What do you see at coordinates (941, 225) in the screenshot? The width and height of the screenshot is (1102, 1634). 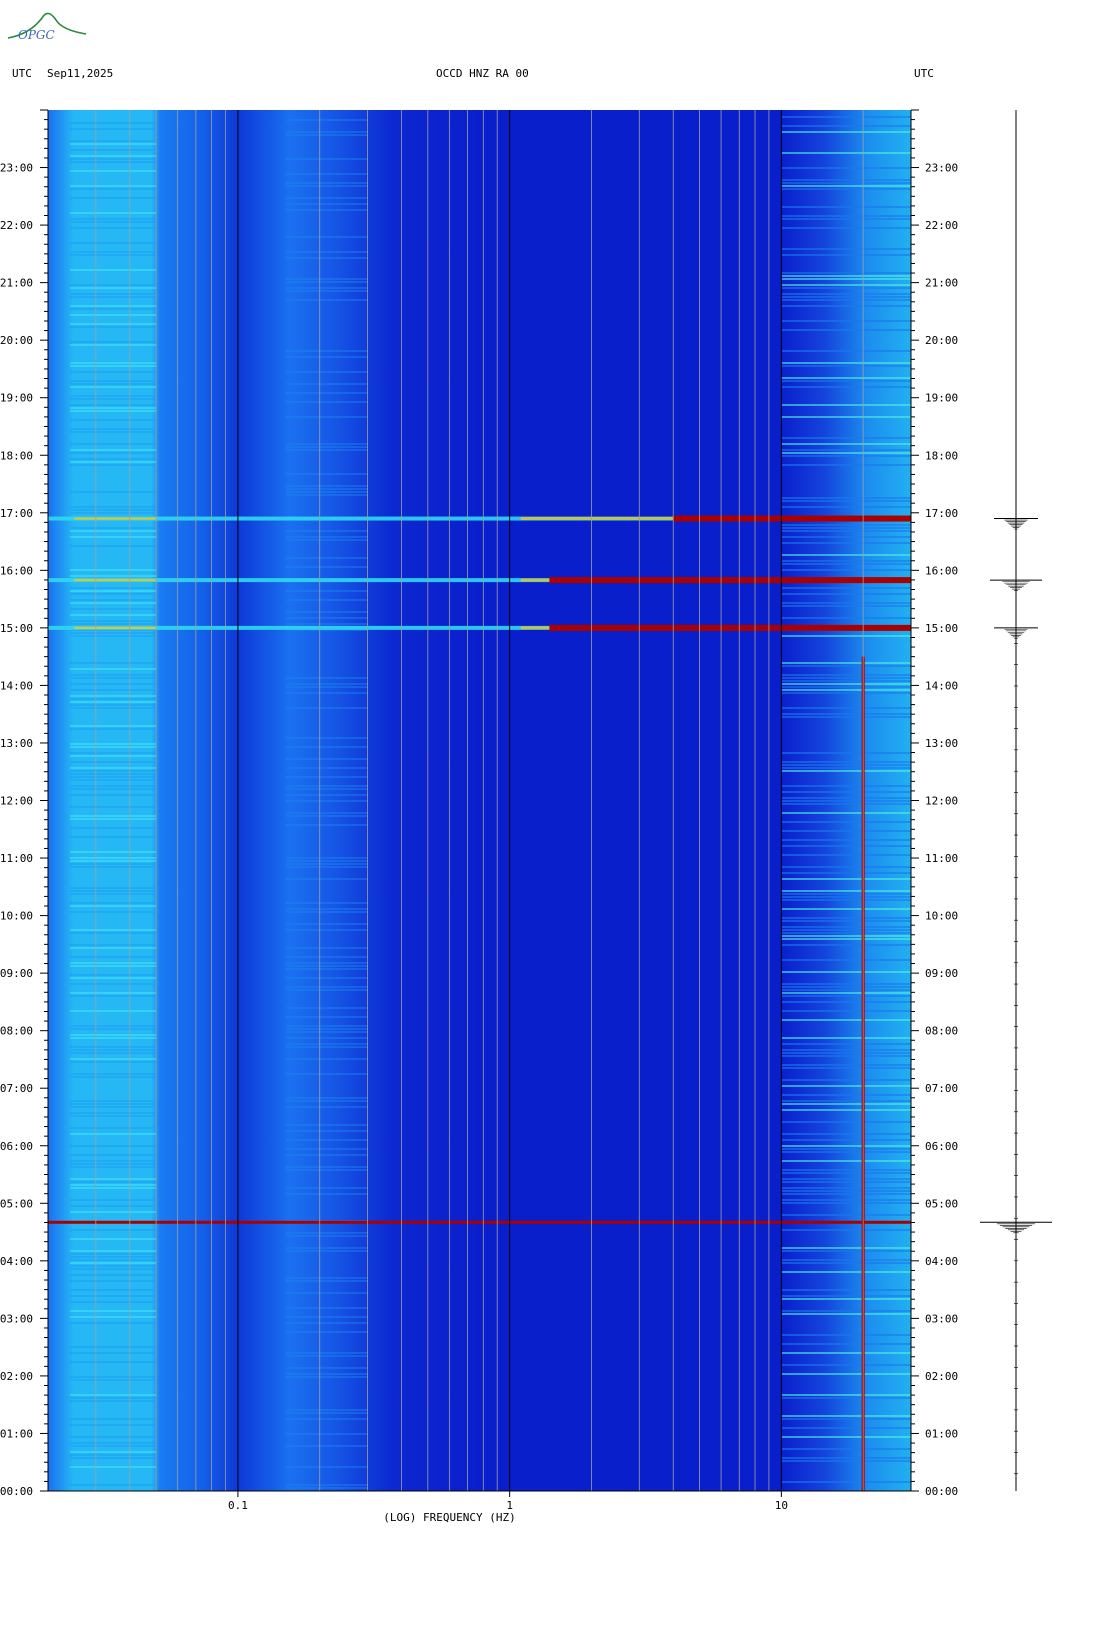 I see `y-tick-label-right: 22:00` at bounding box center [941, 225].